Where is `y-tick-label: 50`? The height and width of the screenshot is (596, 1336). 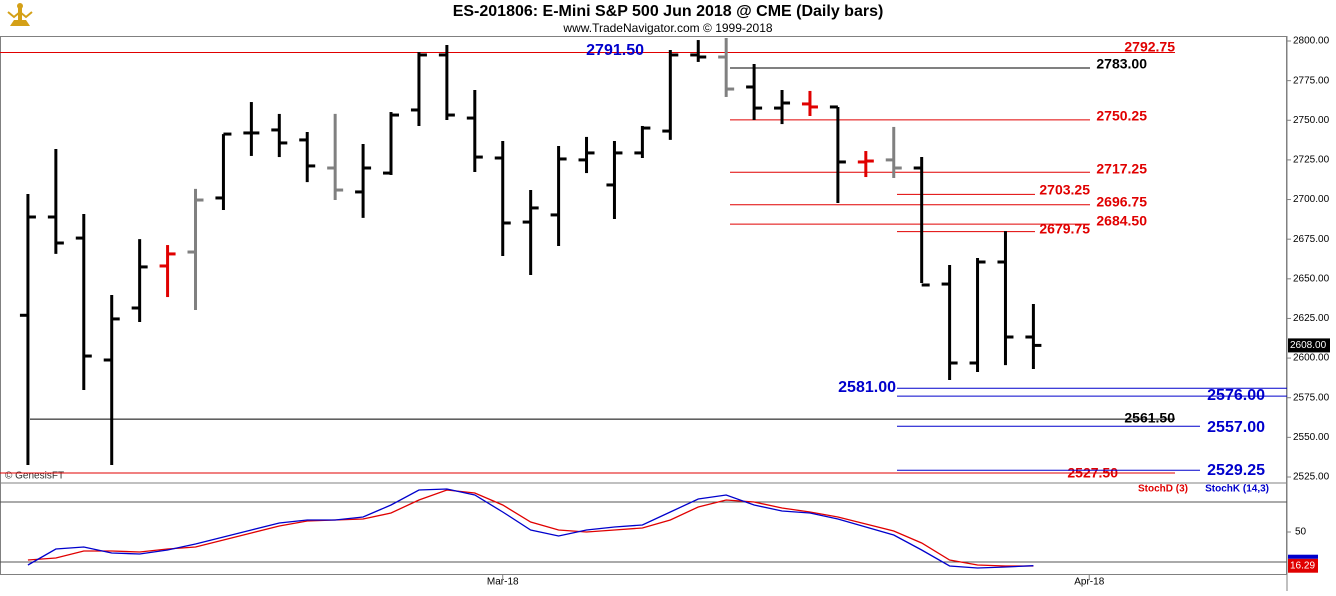
y-tick-label: 50 is located at coordinates (1301, 532).